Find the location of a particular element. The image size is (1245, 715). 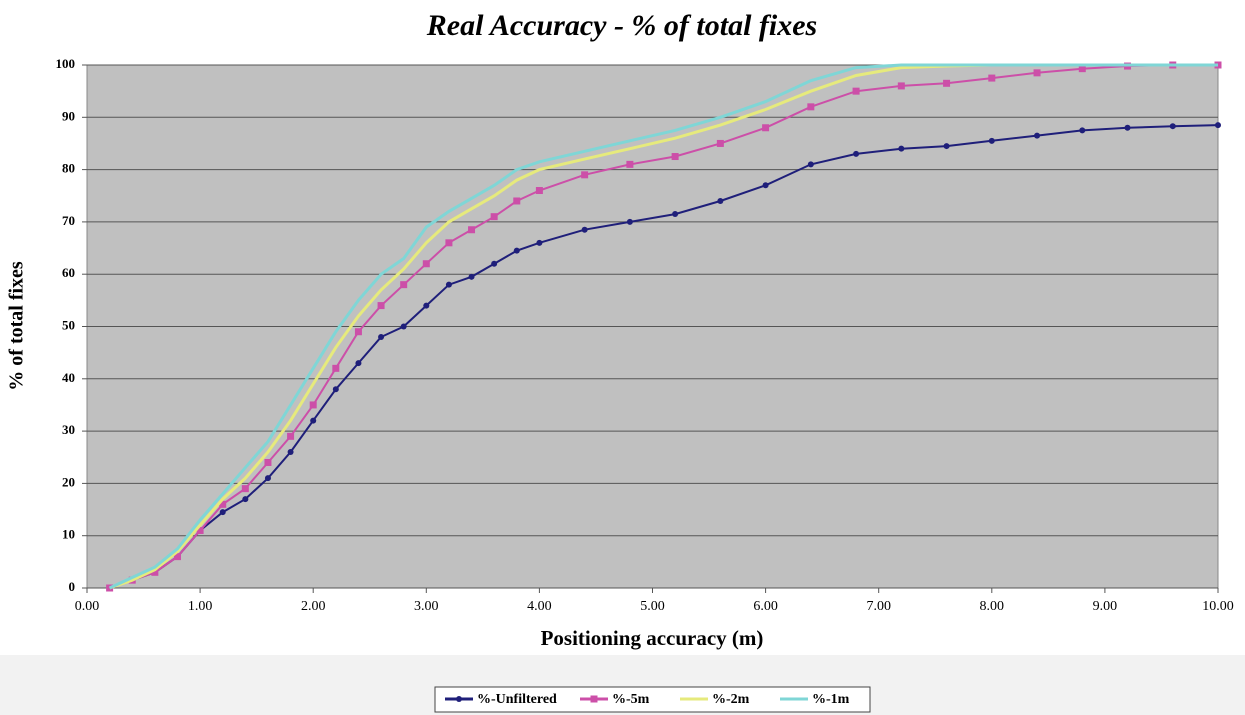

y-tick-label: 20 is located at coordinates (68, 481).